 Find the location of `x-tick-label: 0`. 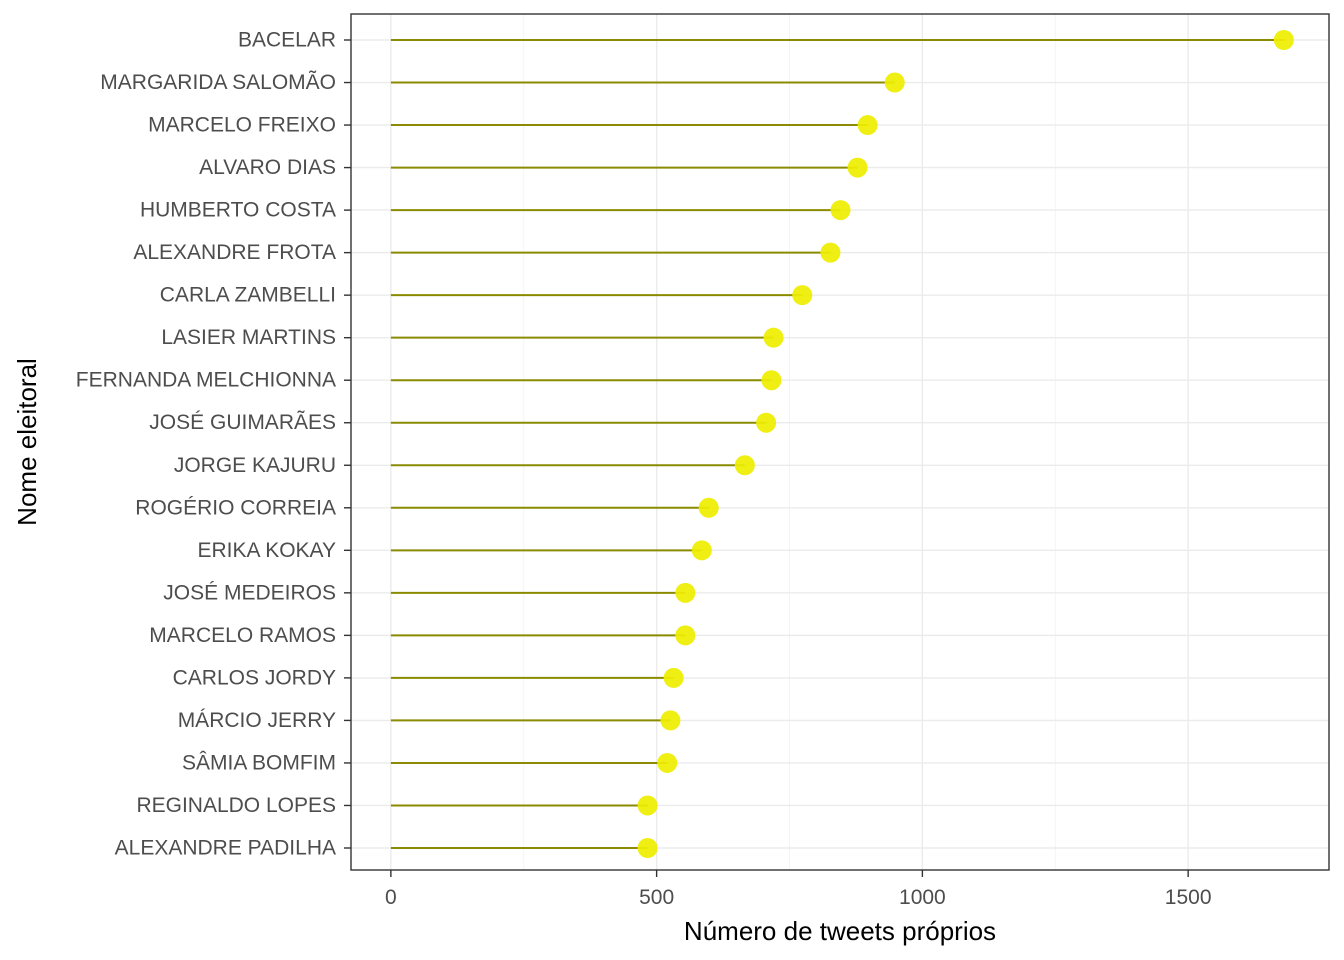

x-tick-label: 0 is located at coordinates (391, 897).